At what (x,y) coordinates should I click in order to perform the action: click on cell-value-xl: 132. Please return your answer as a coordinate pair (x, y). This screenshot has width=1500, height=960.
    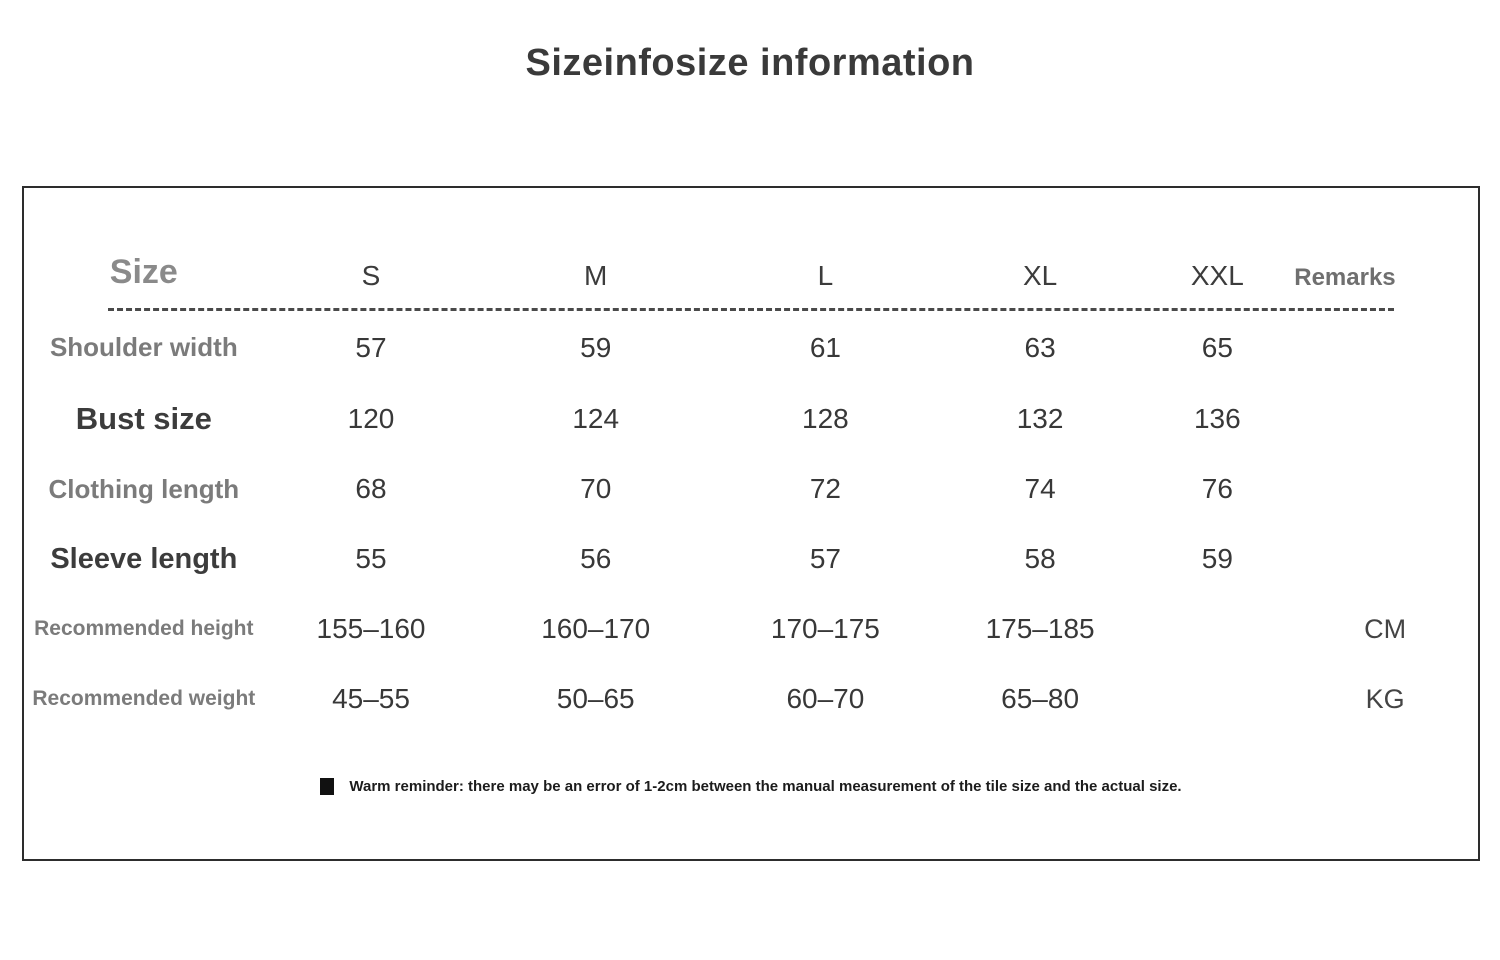
    Looking at the image, I should click on (1040, 418).